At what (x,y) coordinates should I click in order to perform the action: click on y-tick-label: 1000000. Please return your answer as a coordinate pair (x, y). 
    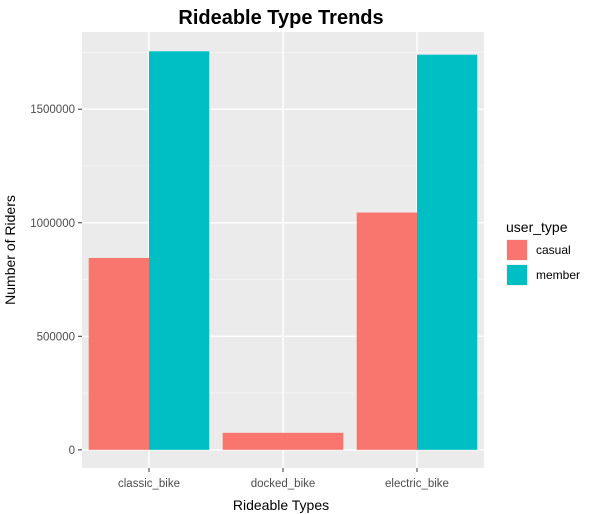
    Looking at the image, I should click on (52, 224).